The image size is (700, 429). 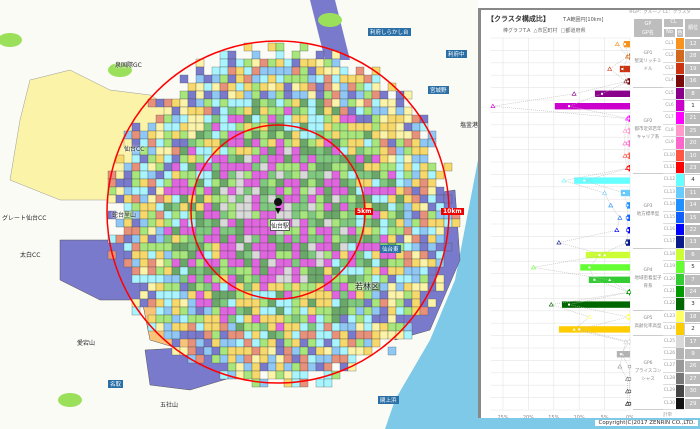 I want to click on station-tag: 利府しらかし台, so click(x=389, y=32).